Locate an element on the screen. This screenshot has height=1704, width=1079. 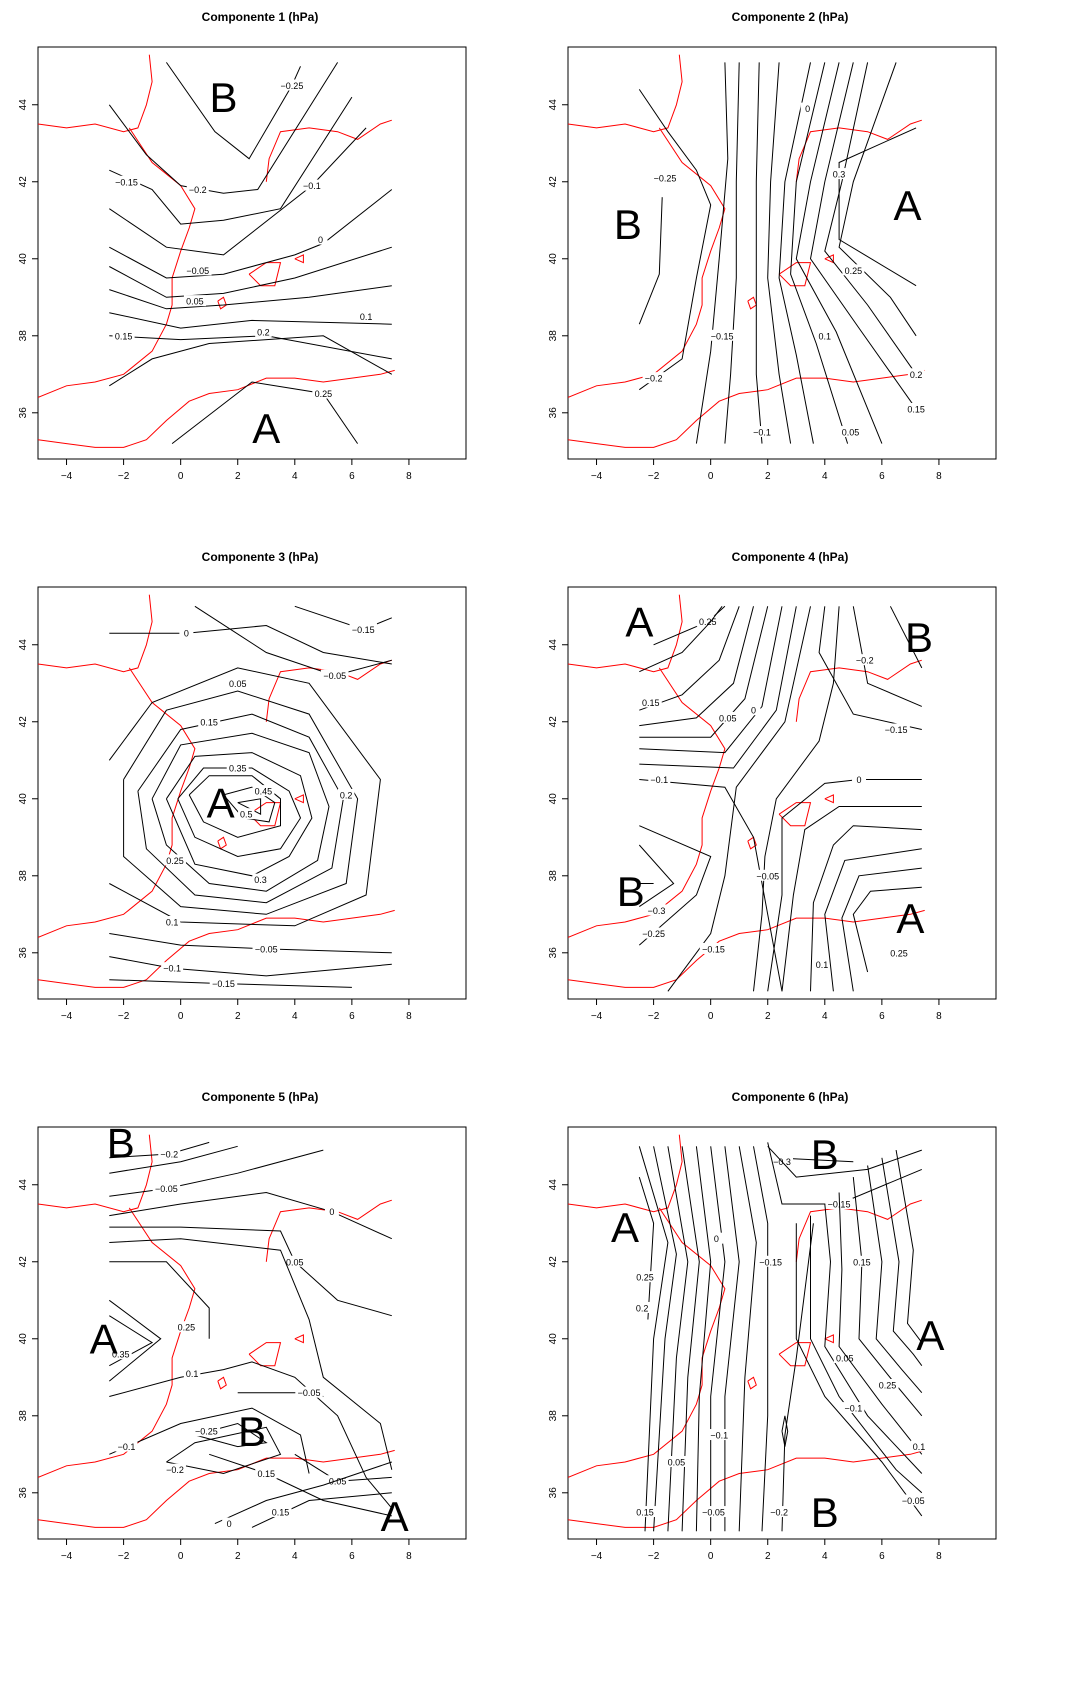
x-tick-label: 0 is located at coordinates (181, 1556).